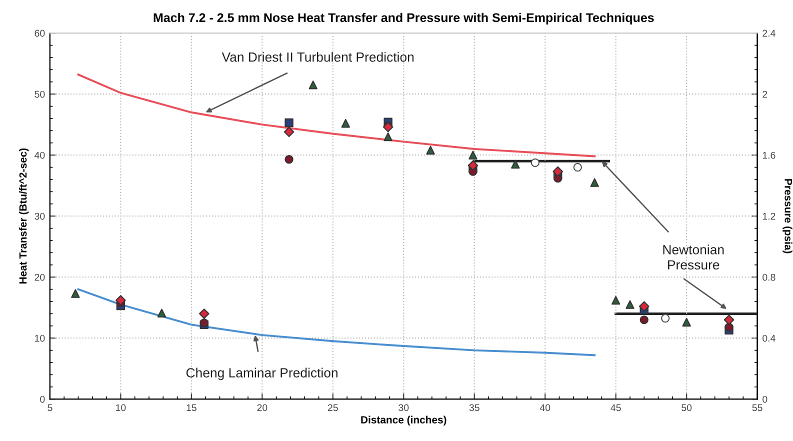 This screenshot has width=793, height=441. What do you see at coordinates (765, 399) in the screenshot?
I see `y2-tick-label: 0` at bounding box center [765, 399].